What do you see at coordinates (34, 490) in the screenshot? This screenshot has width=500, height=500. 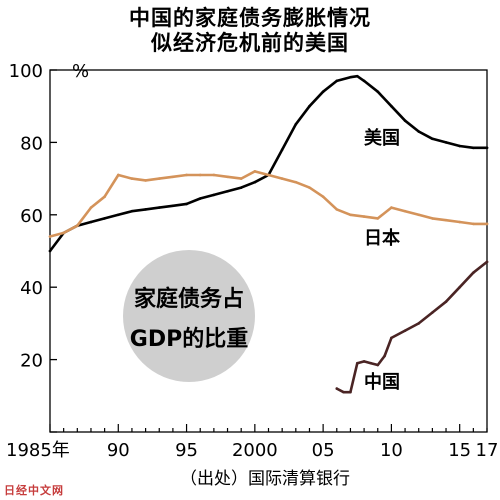 I see `watermark-logo: 日经中文网` at bounding box center [34, 490].